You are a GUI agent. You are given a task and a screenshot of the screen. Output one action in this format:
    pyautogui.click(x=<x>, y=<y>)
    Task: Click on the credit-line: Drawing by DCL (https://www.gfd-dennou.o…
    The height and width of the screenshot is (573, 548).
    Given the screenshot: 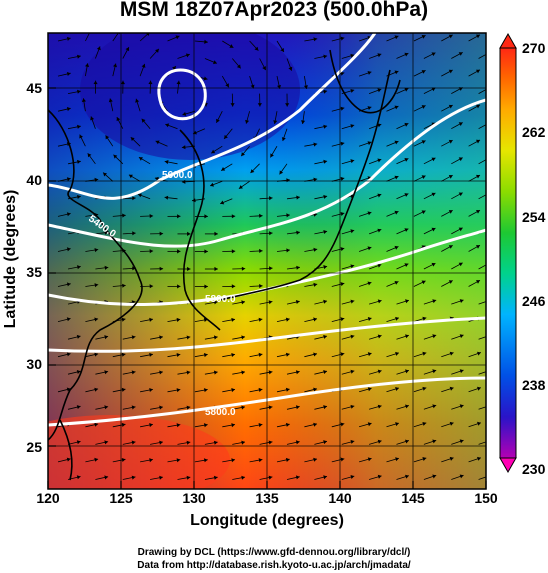 What is the action you would take?
    pyautogui.click(x=274, y=552)
    